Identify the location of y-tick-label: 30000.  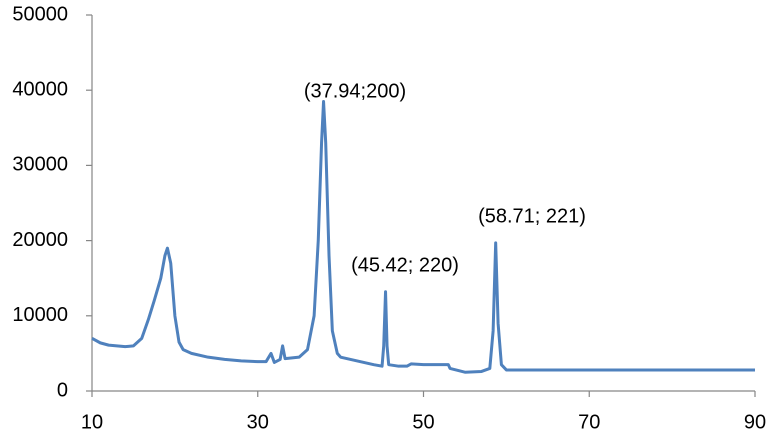
(40, 165).